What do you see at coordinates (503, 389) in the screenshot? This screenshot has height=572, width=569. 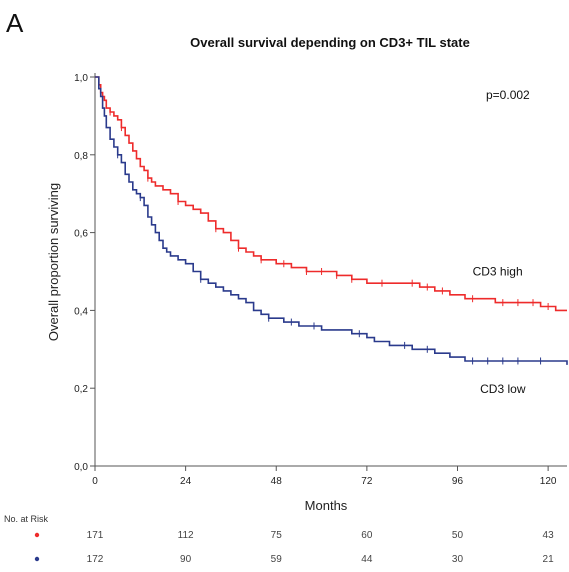 I see `series-label-cd3-low: CD3 low` at bounding box center [503, 389].